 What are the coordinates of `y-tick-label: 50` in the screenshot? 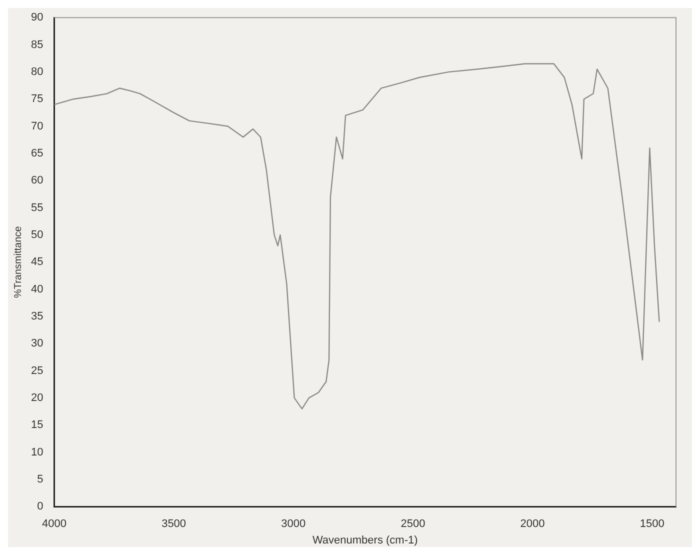 It's located at (37, 234).